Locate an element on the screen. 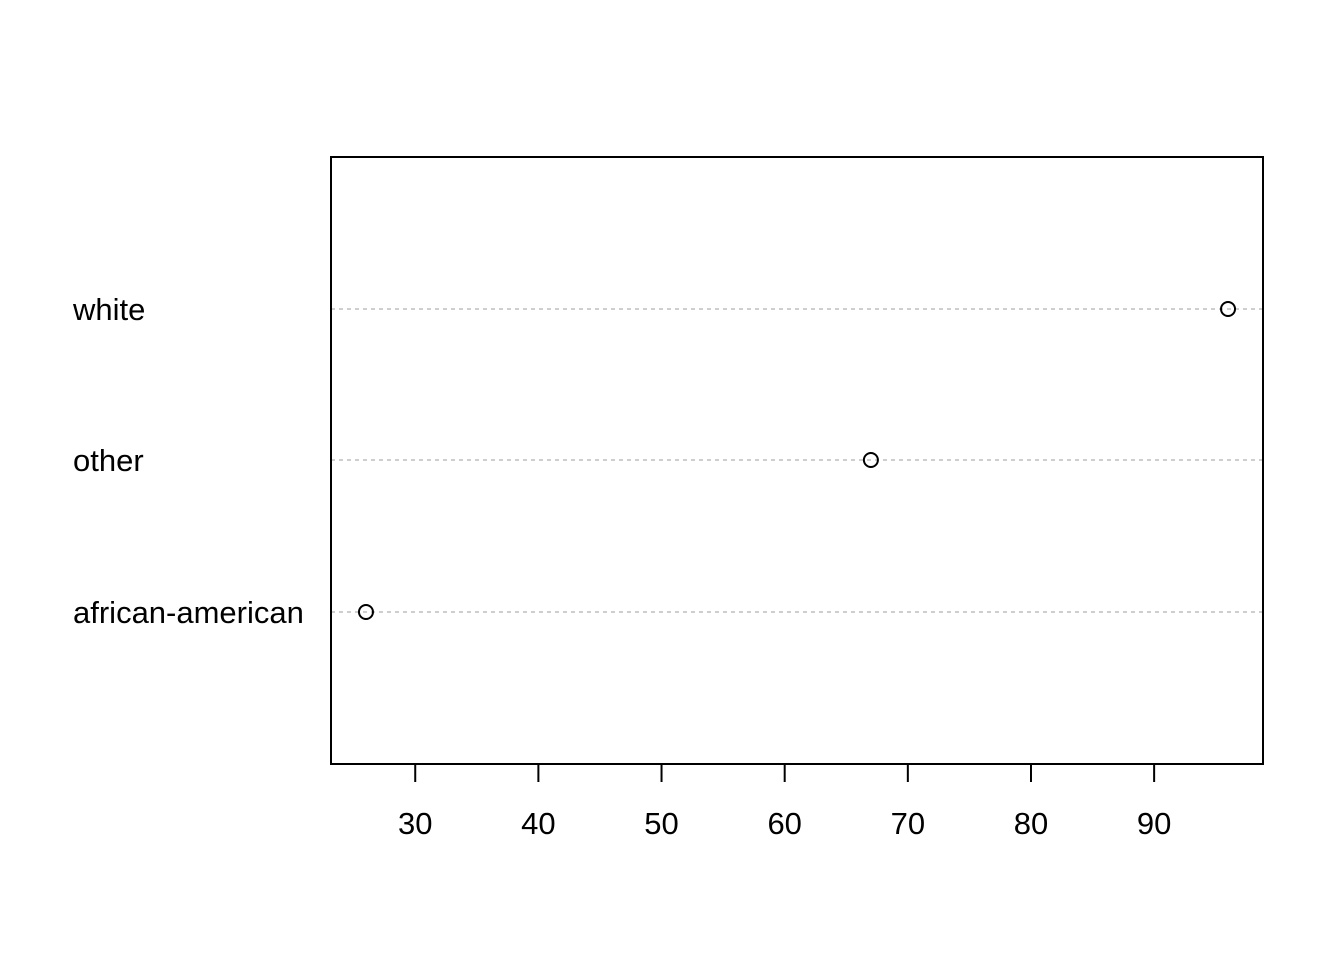 The image size is (1344, 965). category-label: african-american is located at coordinates (188, 612).